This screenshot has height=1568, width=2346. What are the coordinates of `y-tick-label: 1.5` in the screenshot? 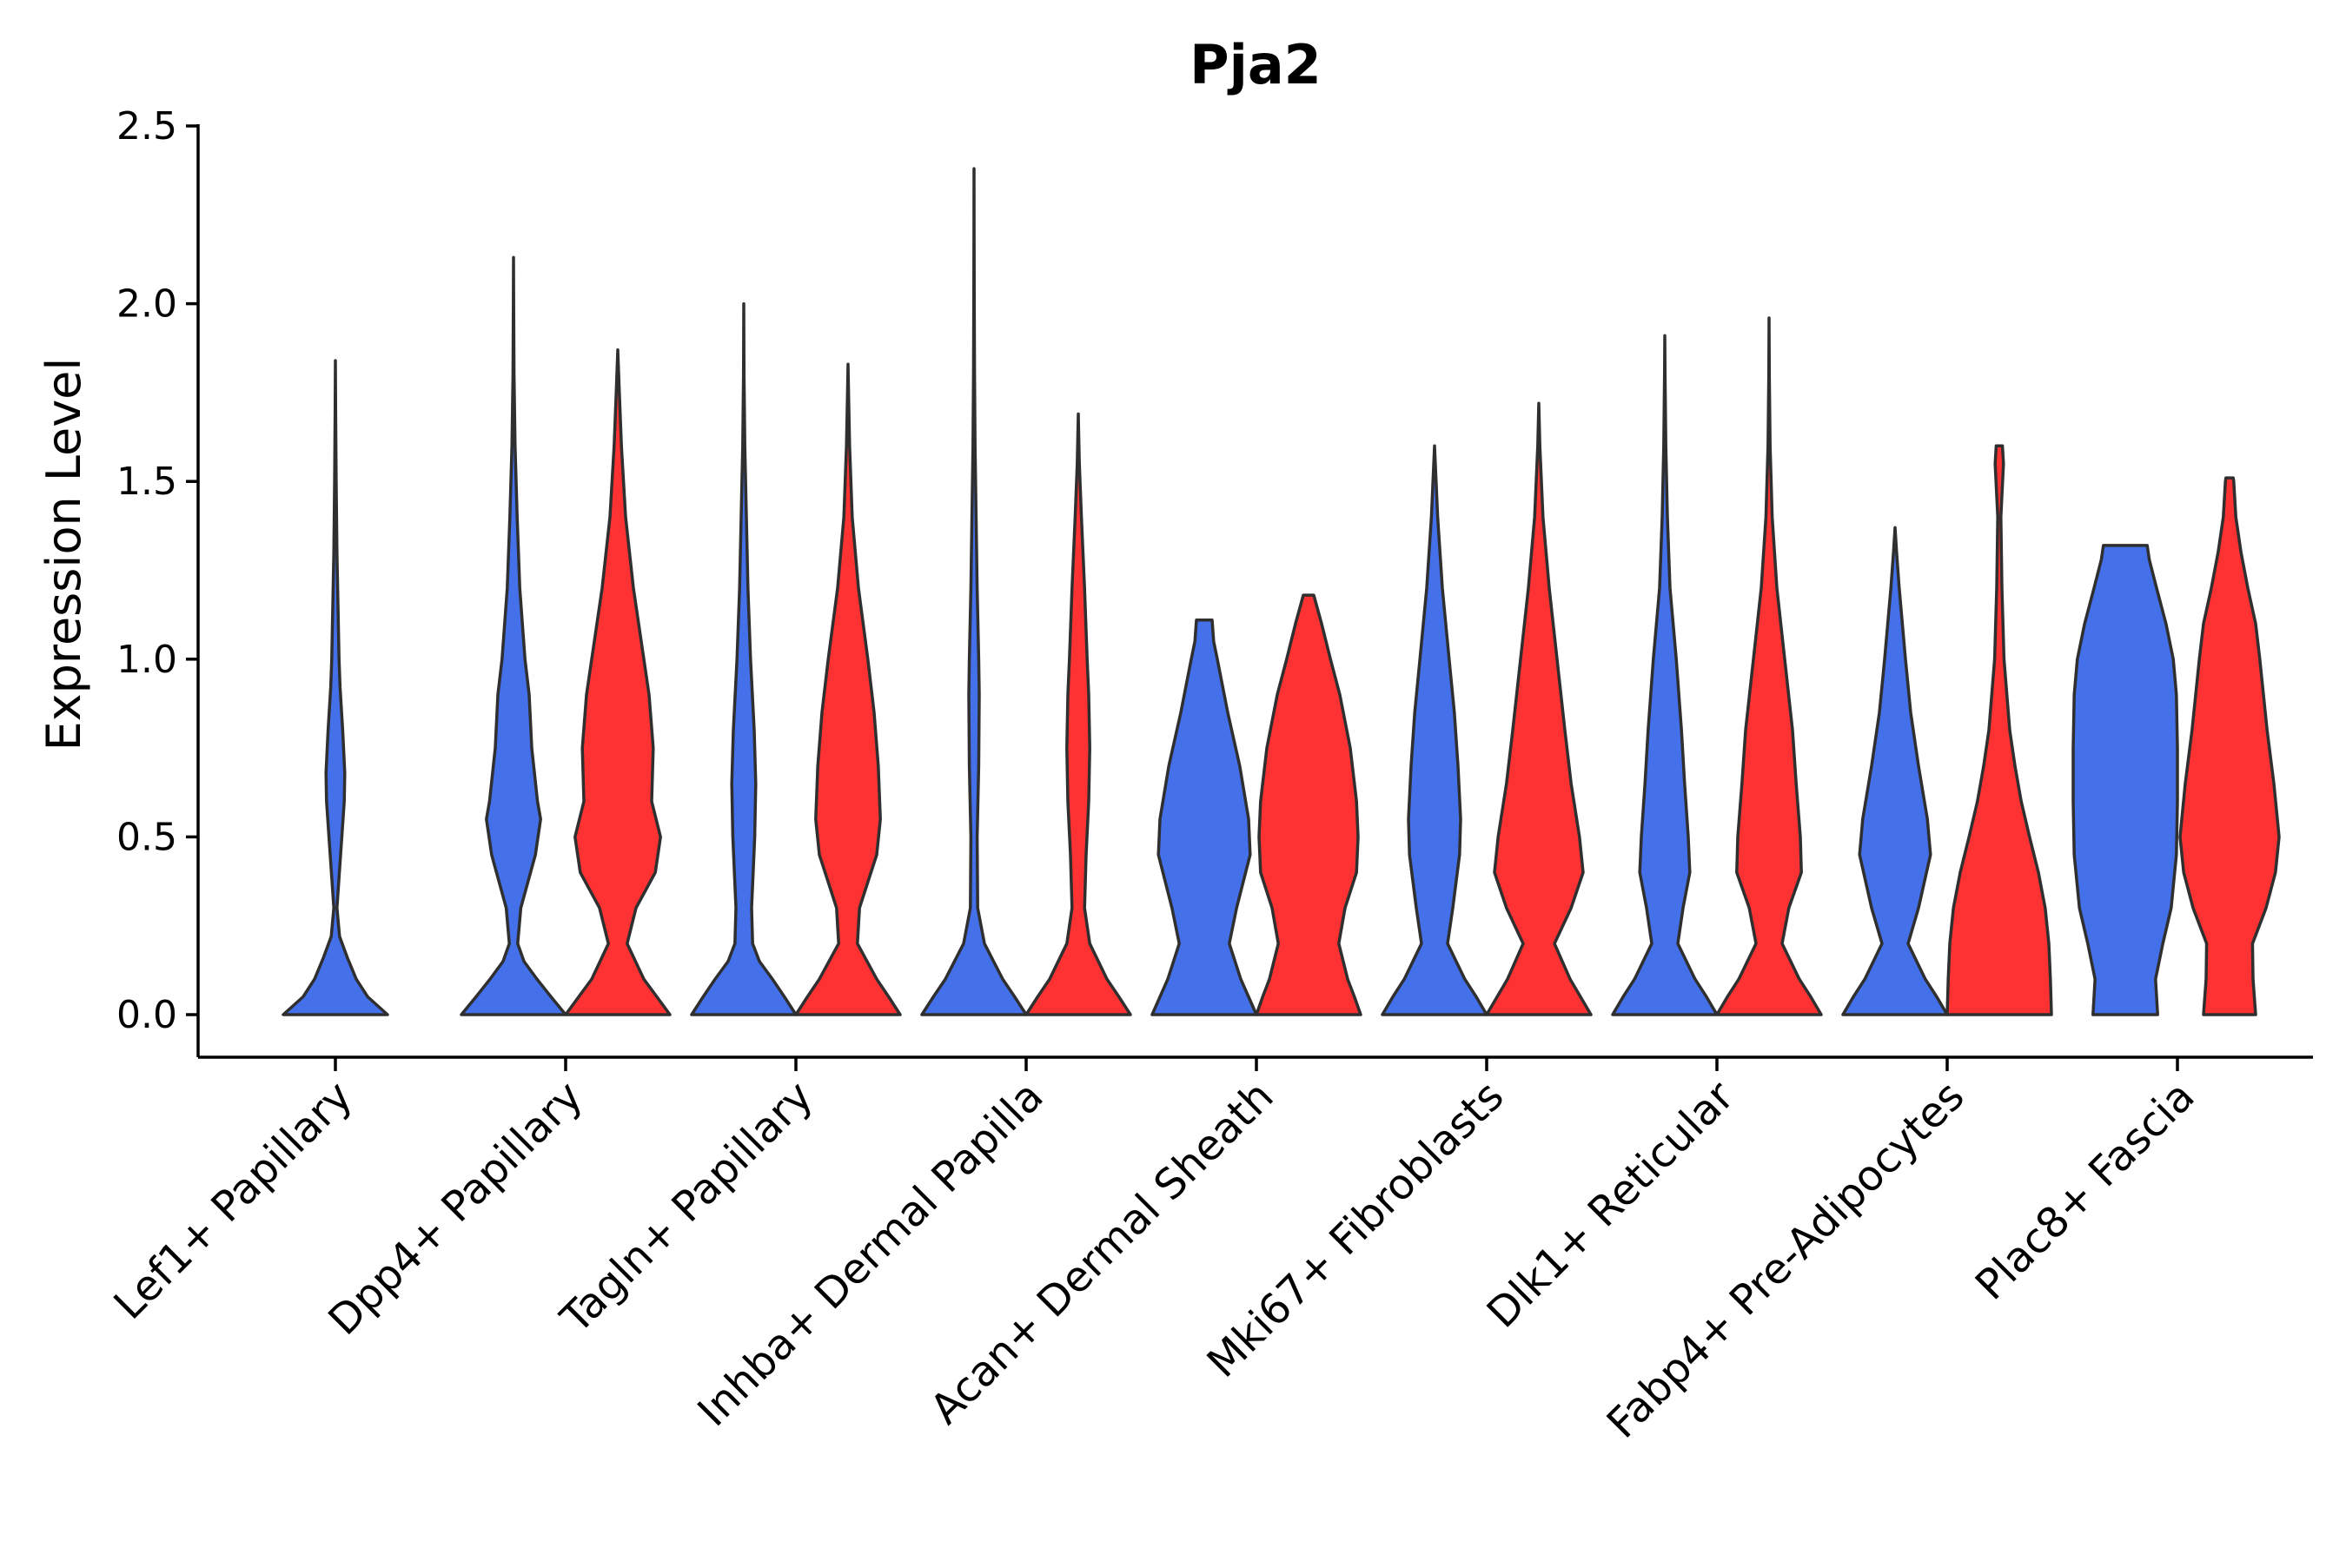 It's located at (146, 482).